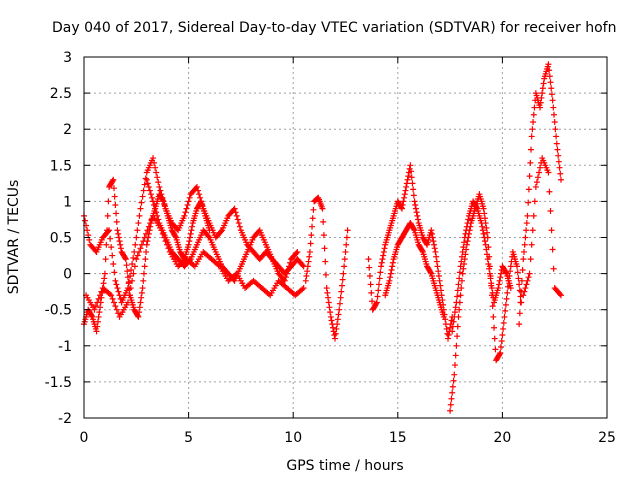 Image resolution: width=640 pixels, height=480 pixels. Describe the element at coordinates (65, 347) in the screenshot. I see `y-tick-label: -1` at that location.